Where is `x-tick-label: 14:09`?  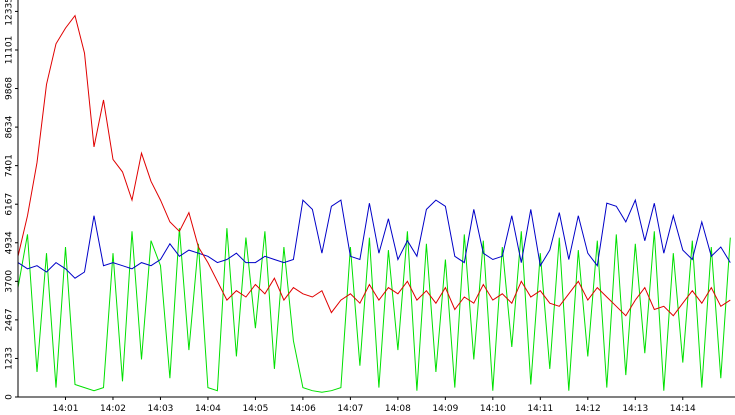
x-tick-label: 14:09 is located at coordinates (445, 409).